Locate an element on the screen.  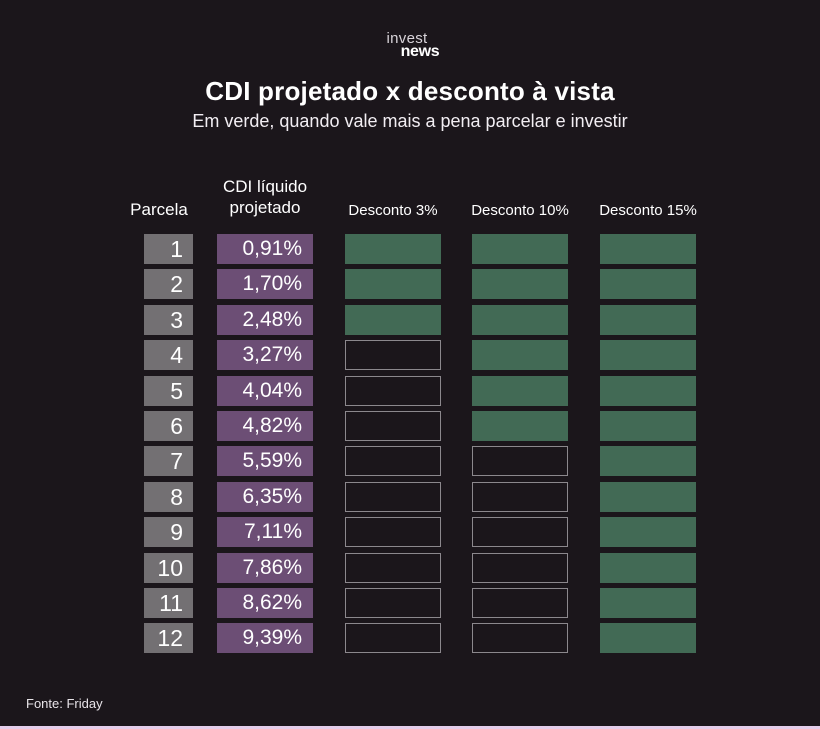
parcela-cell: 11 is located at coordinates (168, 603).